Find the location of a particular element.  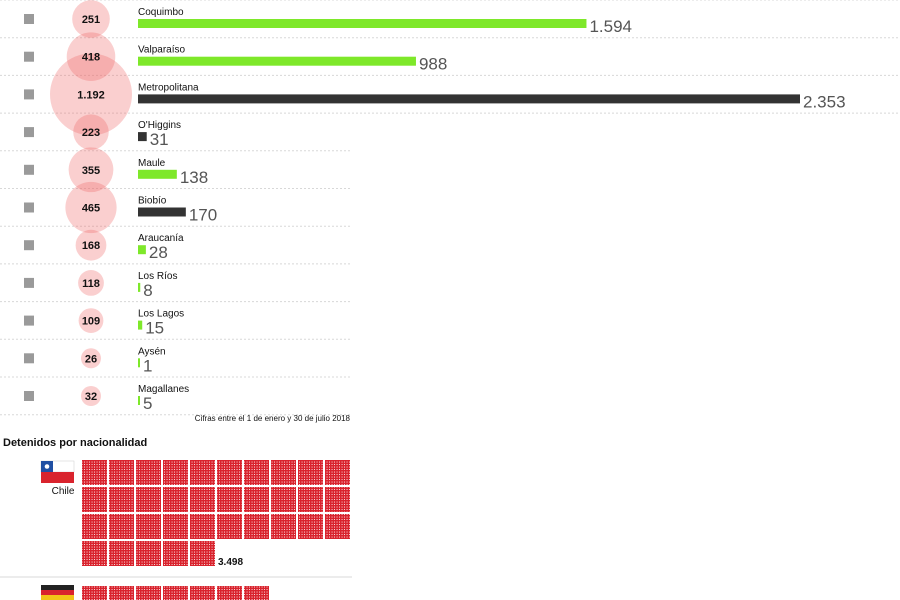

region-label: Aysén is located at coordinates (152, 351).